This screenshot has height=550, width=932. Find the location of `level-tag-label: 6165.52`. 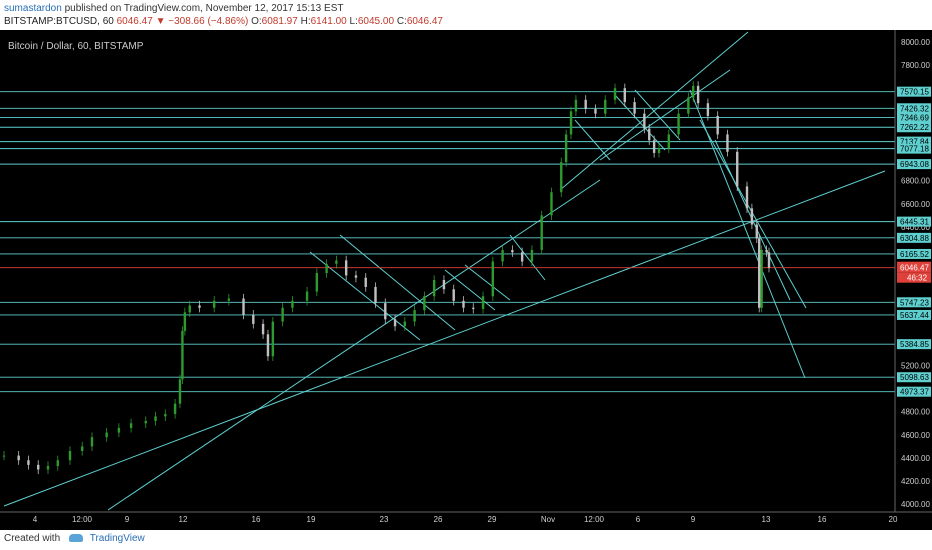

level-tag-label: 6165.52 is located at coordinates (914, 254).